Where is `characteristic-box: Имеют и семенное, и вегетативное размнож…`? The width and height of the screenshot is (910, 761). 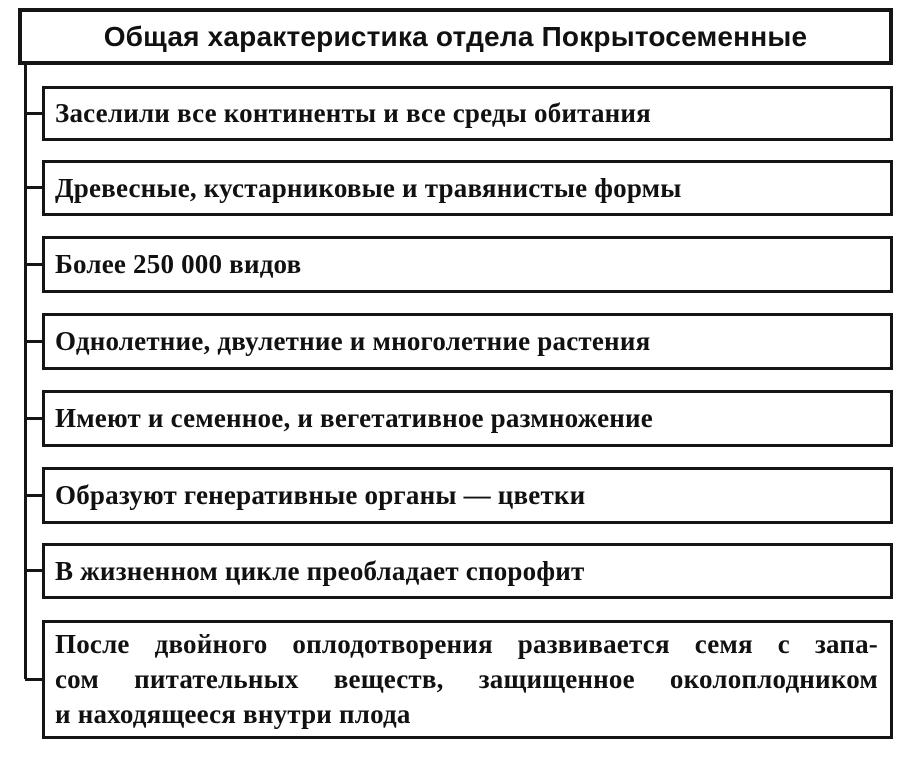
characteristic-box: Имеют и семенное, и вегетативное размнож… is located at coordinates (459, 418).